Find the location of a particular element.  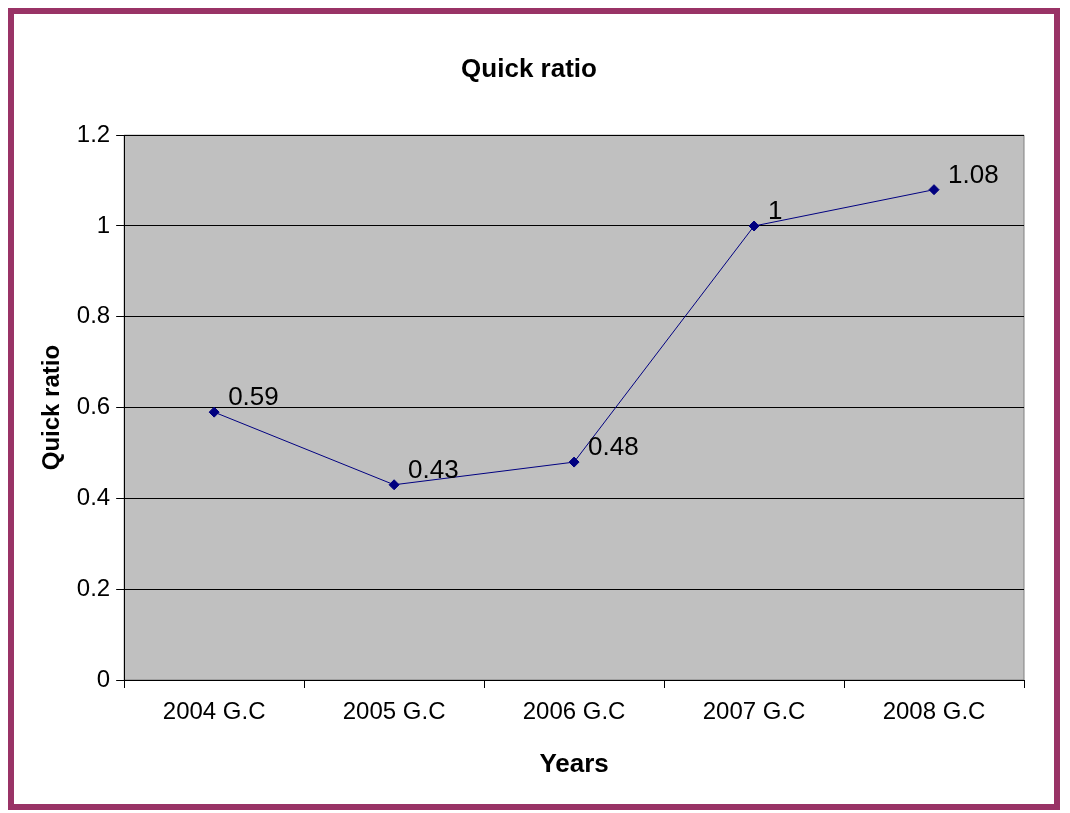

data-label: 0.48 is located at coordinates (613, 446).